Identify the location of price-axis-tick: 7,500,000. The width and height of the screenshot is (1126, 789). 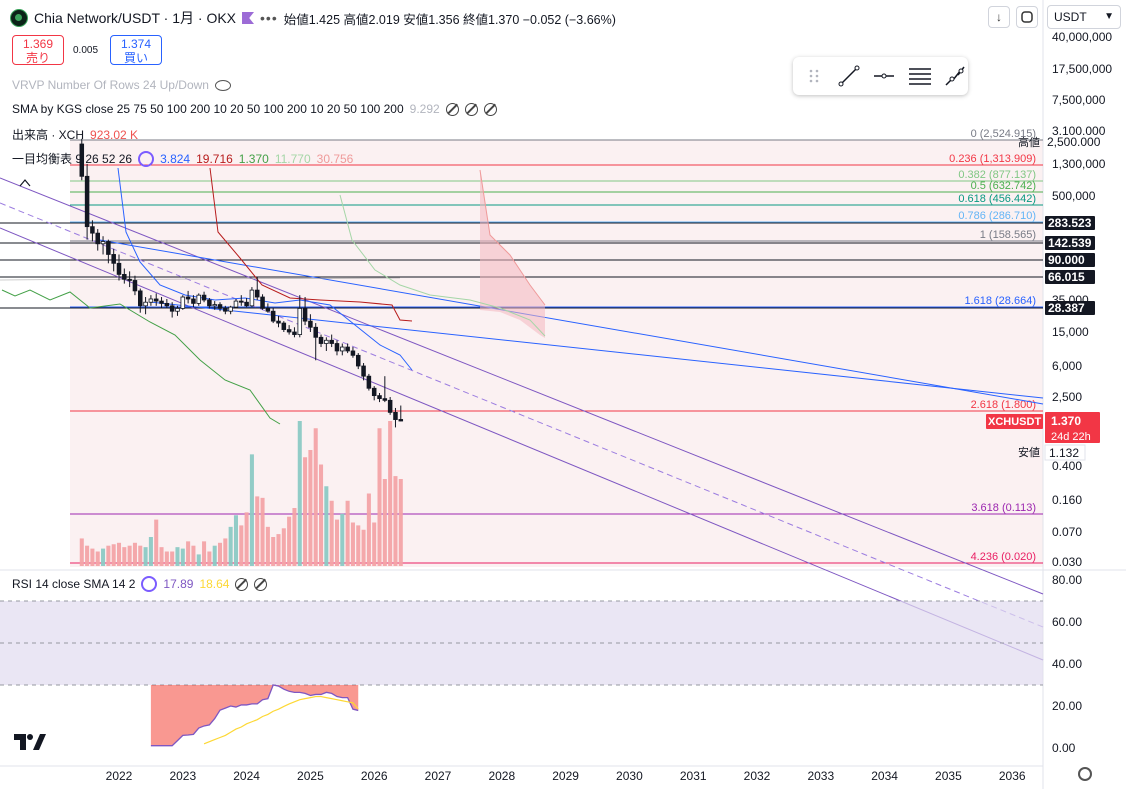
(1079, 100).